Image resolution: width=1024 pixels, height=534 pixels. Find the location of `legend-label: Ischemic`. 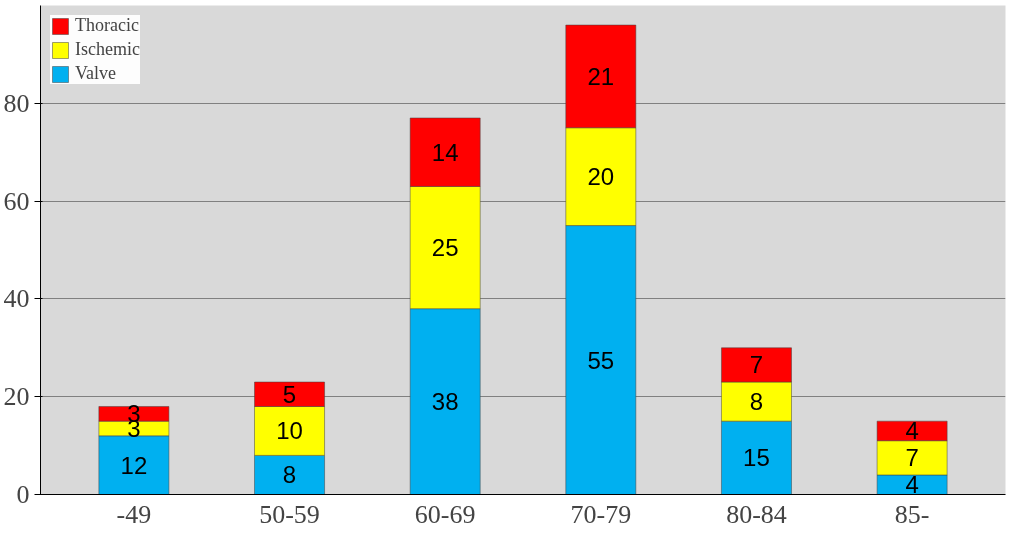

legend-label: Ischemic is located at coordinates (107, 49).